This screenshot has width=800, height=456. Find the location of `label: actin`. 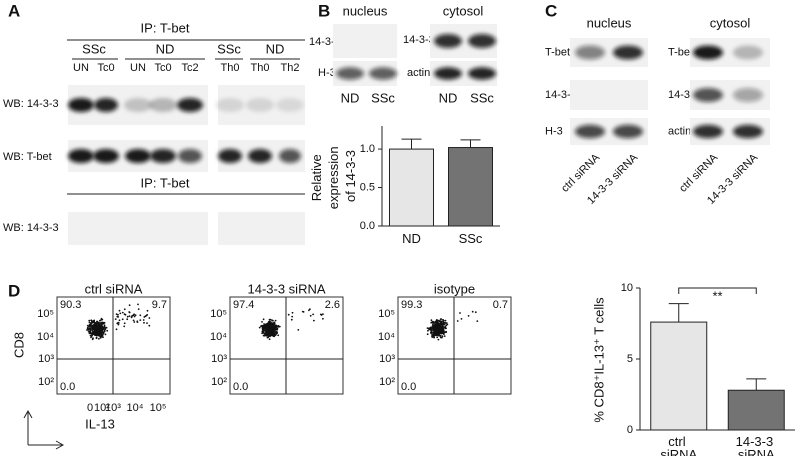

label: actin is located at coordinates (679, 131).